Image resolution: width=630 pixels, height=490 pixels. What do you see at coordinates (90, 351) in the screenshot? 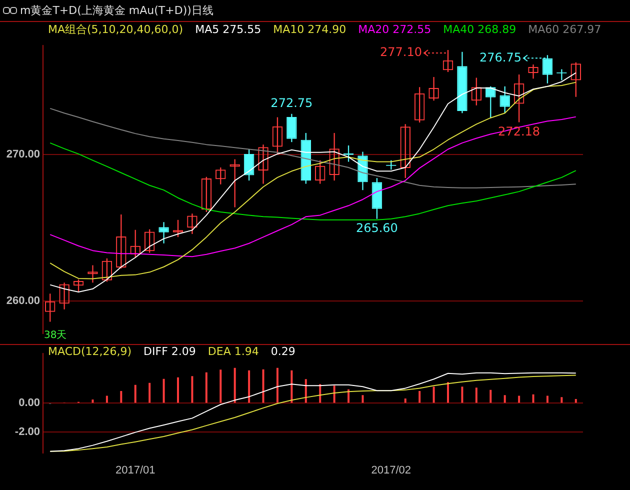
I see `legend-title: MACD(12,26,9)` at bounding box center [90, 351].